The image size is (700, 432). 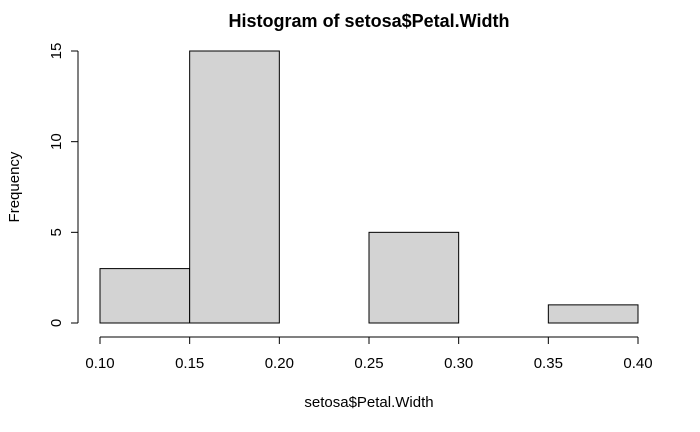 What do you see at coordinates (368, 363) in the screenshot?
I see `x-tick-label: 0.25` at bounding box center [368, 363].